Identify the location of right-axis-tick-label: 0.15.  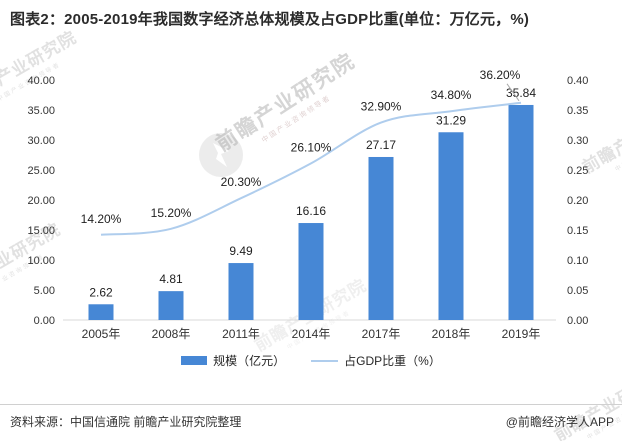
(577, 231).